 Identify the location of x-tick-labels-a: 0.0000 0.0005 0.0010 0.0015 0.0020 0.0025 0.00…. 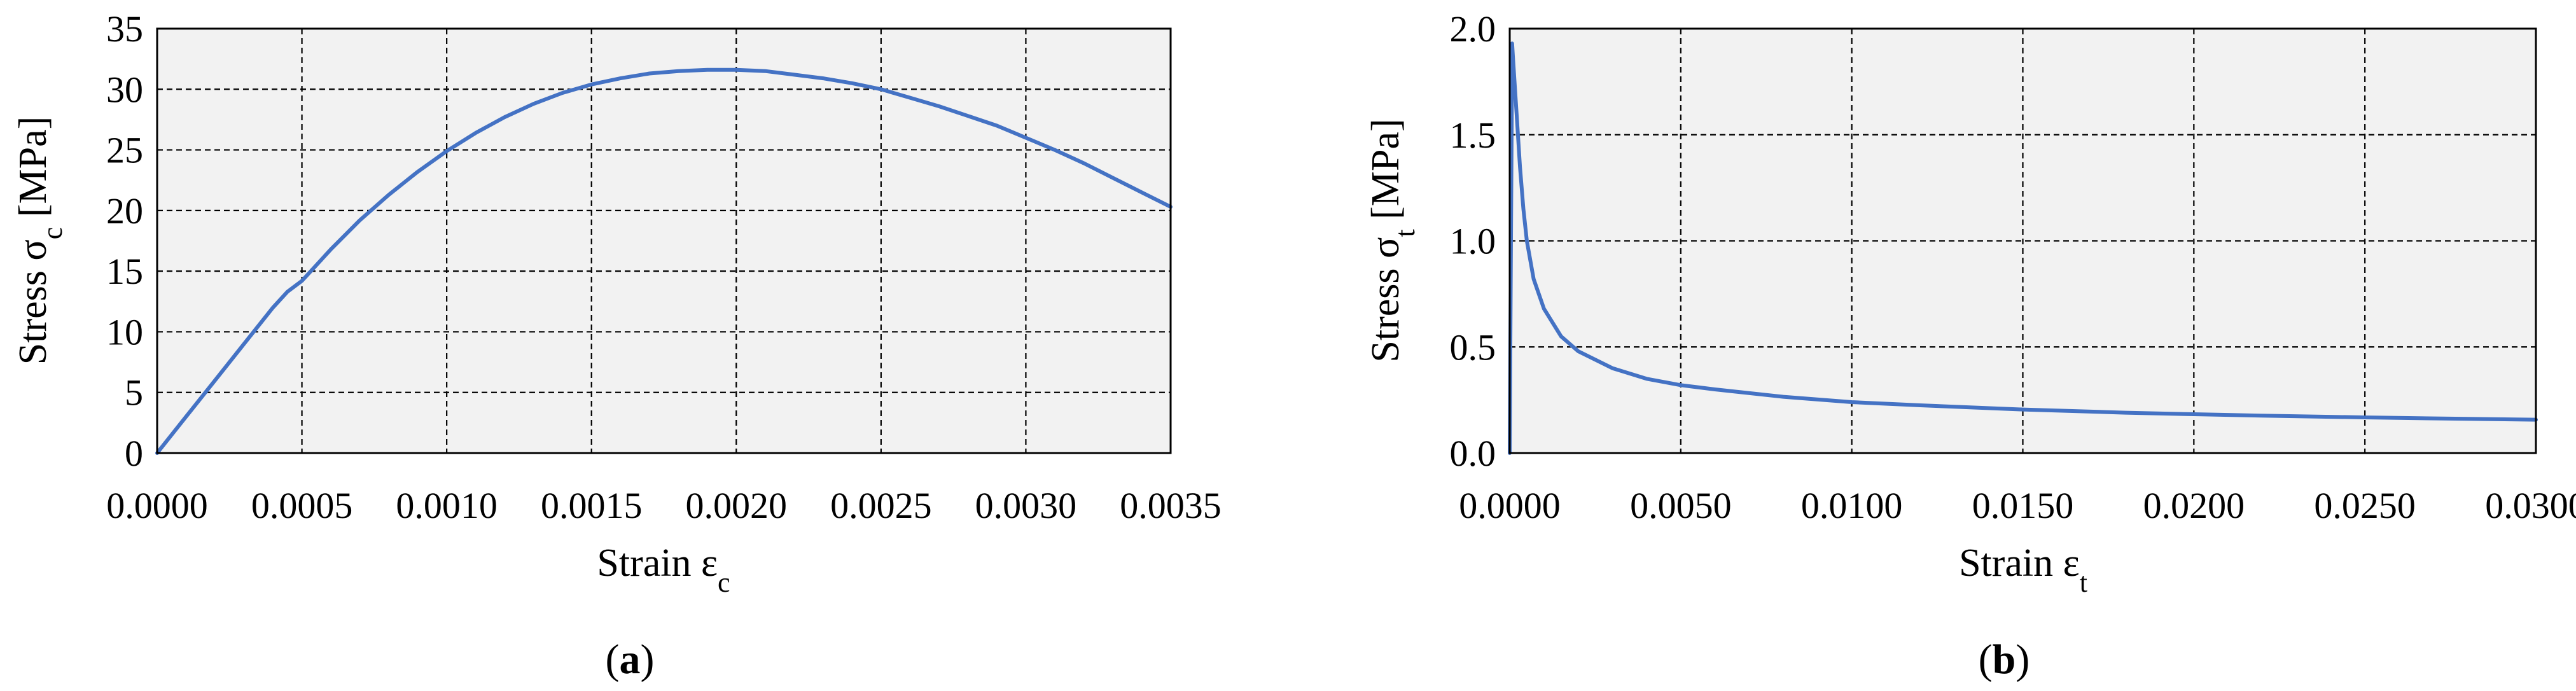
(664, 505).